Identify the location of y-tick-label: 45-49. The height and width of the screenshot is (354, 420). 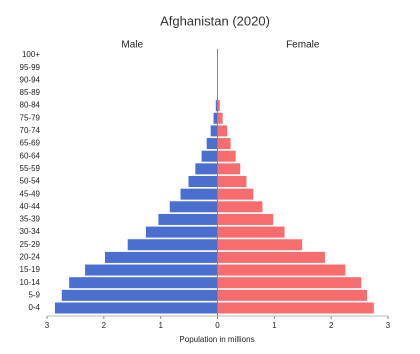
(30, 193).